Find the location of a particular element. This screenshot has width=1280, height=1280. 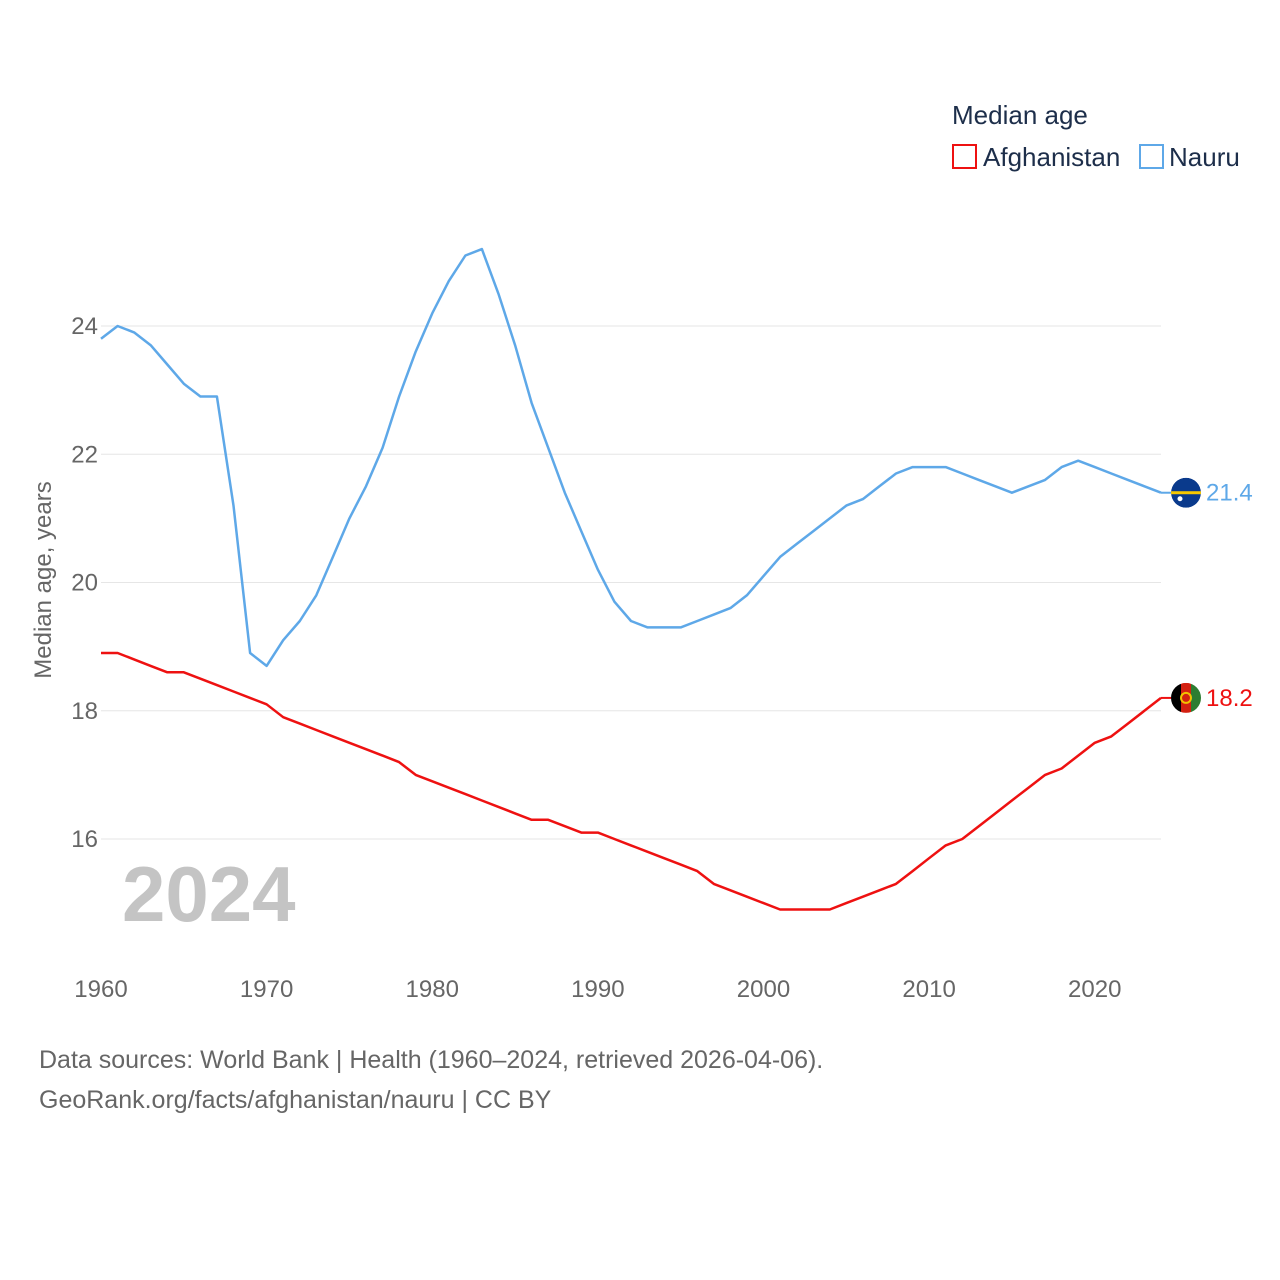

y-tick-label-16: 16 is located at coordinates (84, 839).